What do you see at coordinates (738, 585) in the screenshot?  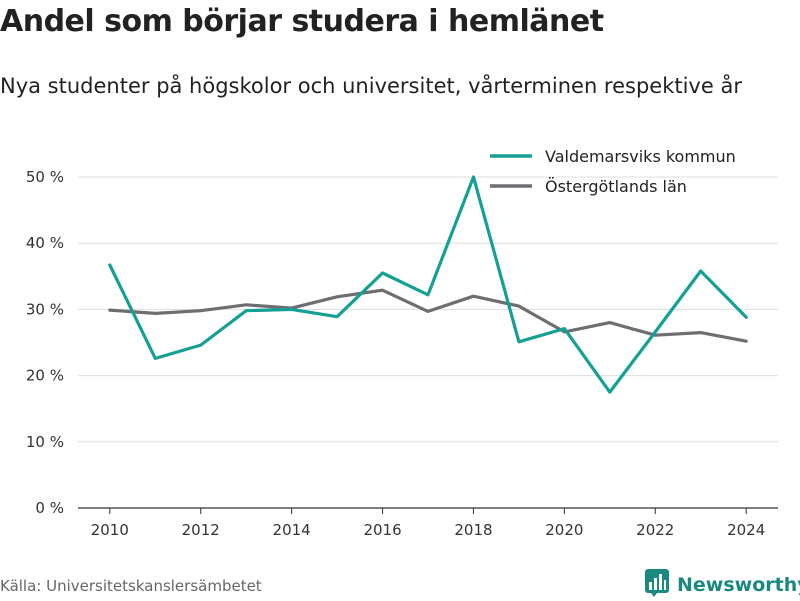 I see `brand-name: Newsworthy` at bounding box center [738, 585].